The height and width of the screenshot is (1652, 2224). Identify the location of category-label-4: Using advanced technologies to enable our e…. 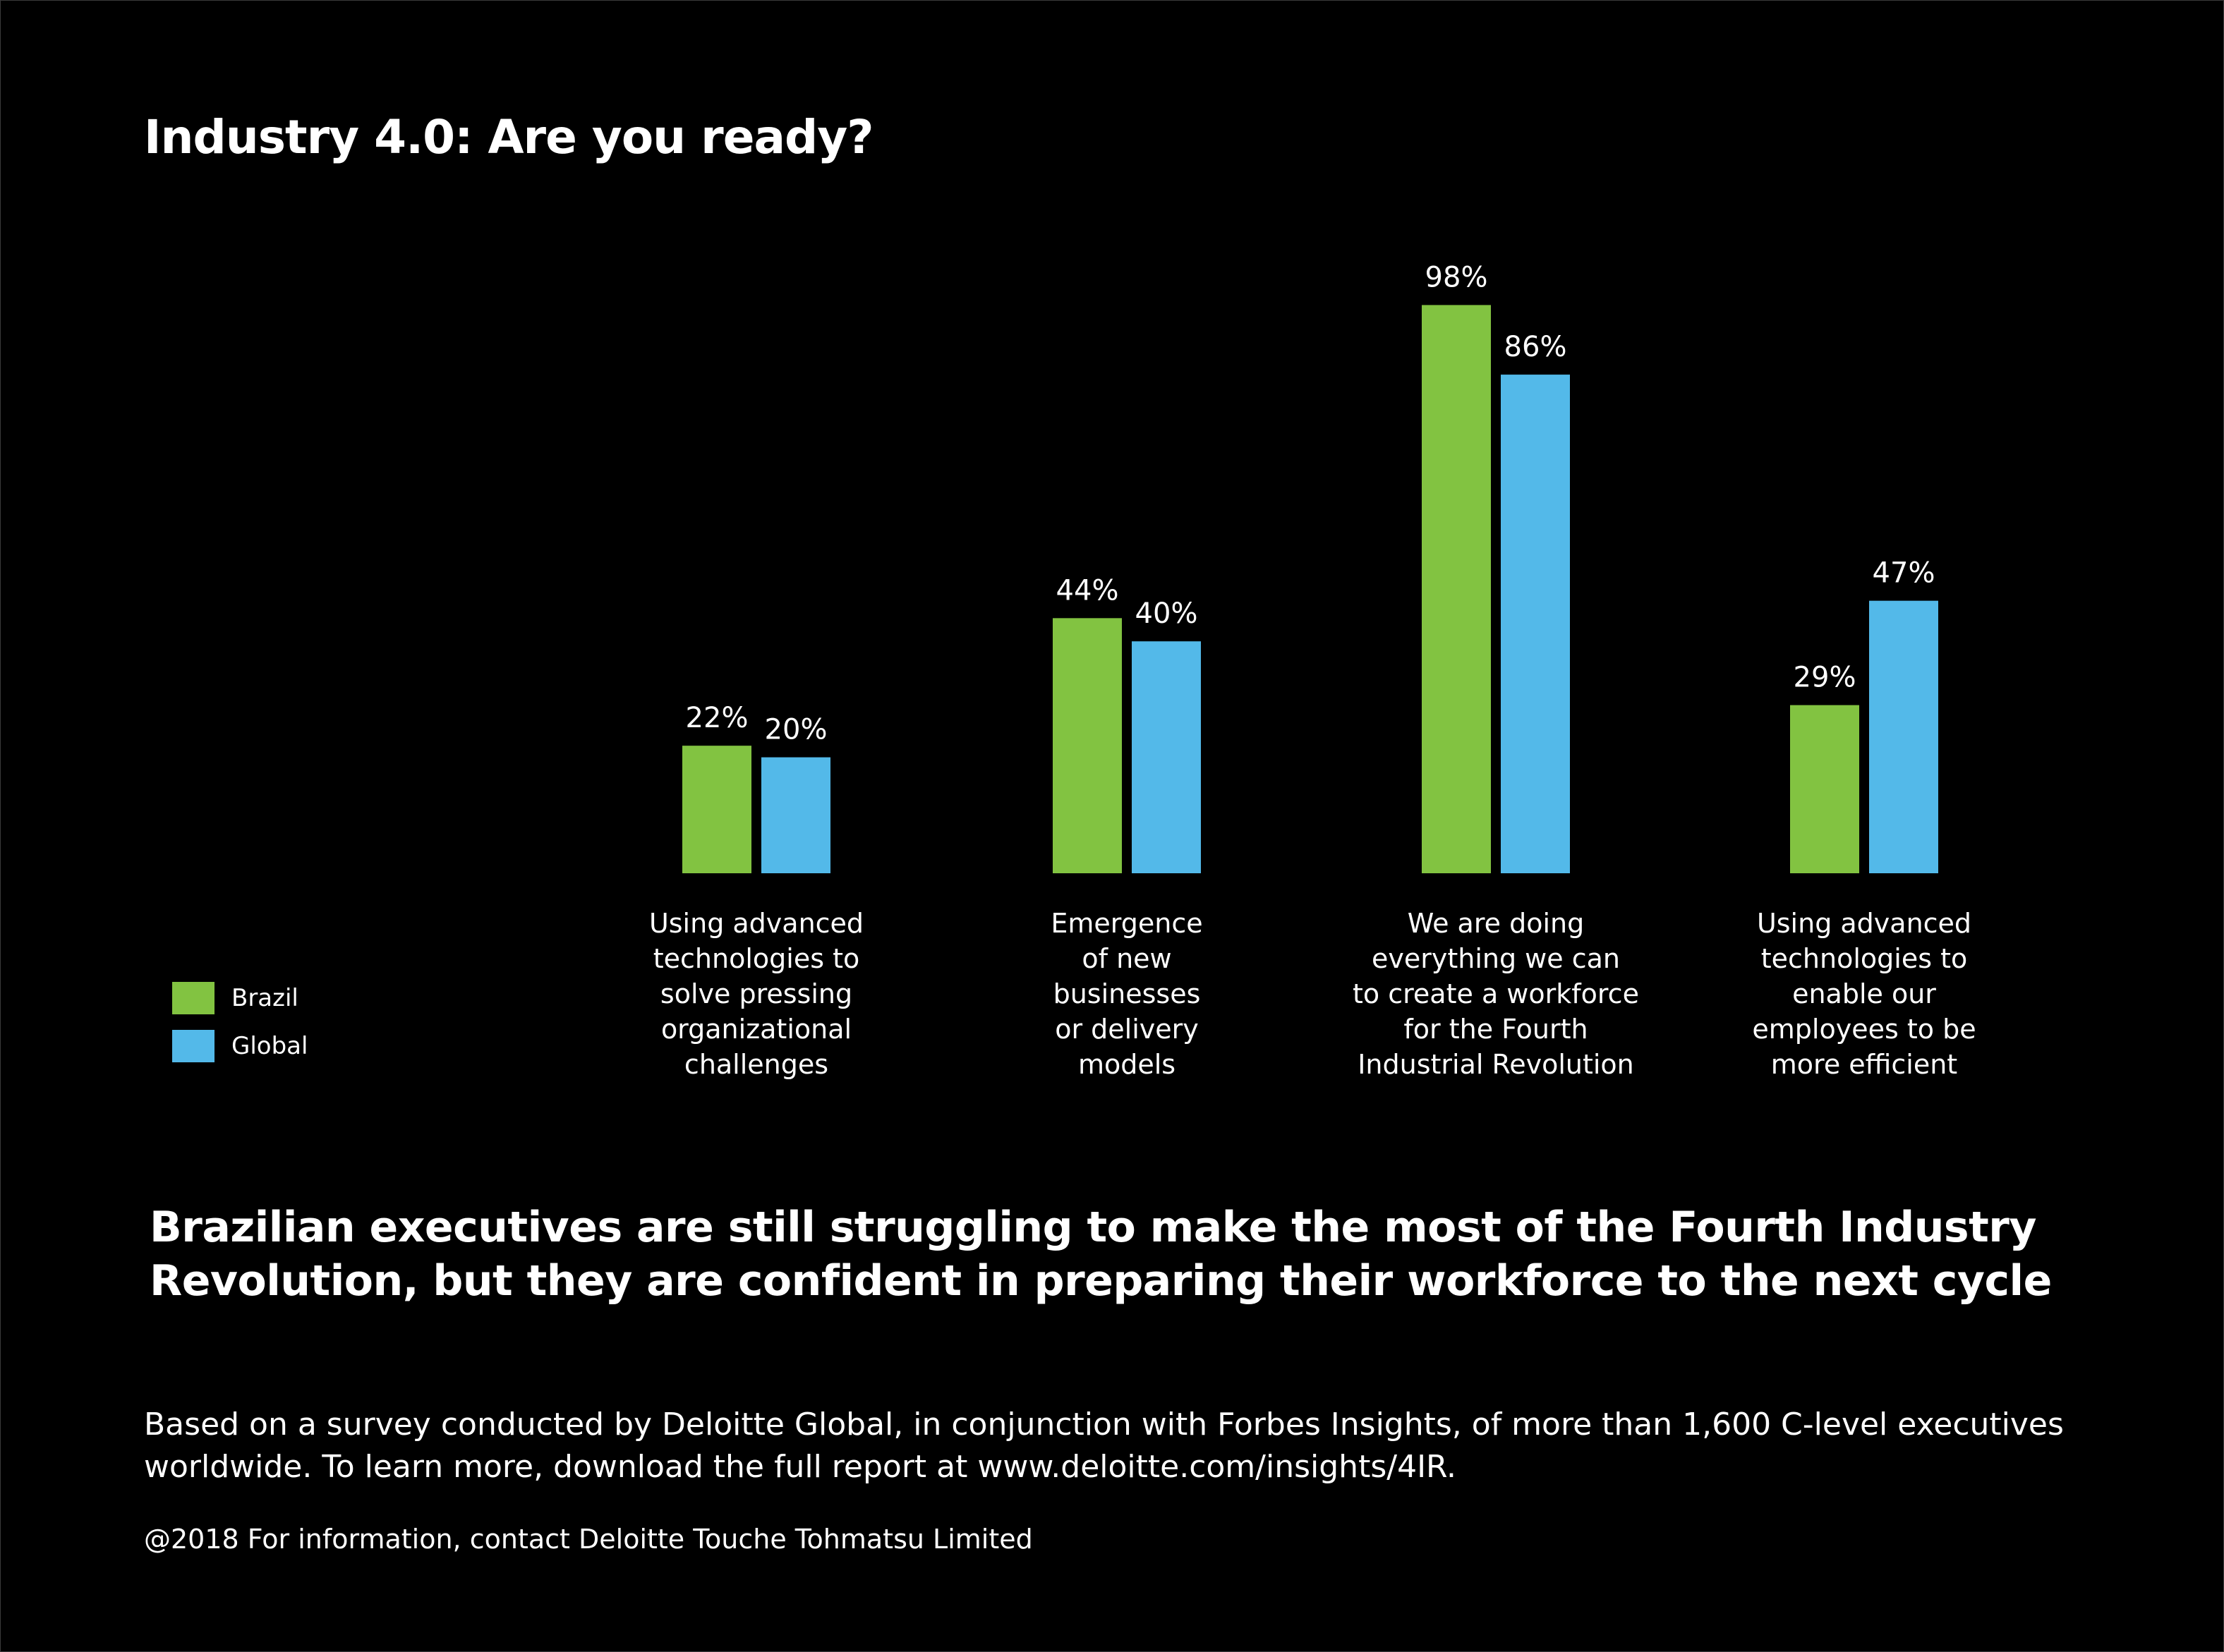
(1864, 994).